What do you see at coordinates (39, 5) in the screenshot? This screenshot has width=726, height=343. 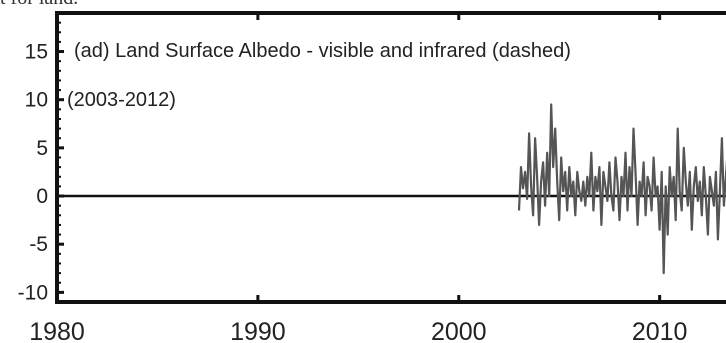 I see `caption-fragment: t for land.` at bounding box center [39, 5].